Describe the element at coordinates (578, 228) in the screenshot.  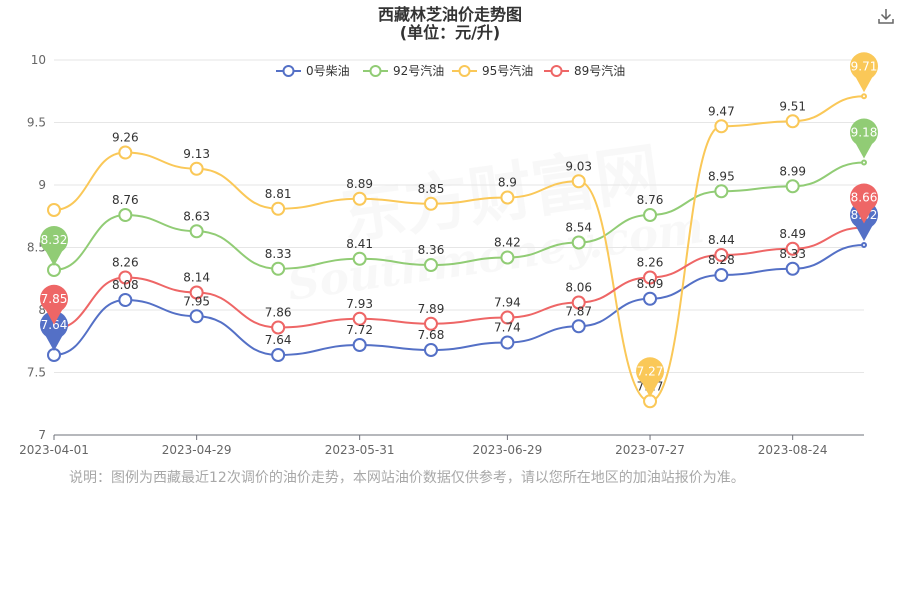
I see `data-label: 8.54` at that location.